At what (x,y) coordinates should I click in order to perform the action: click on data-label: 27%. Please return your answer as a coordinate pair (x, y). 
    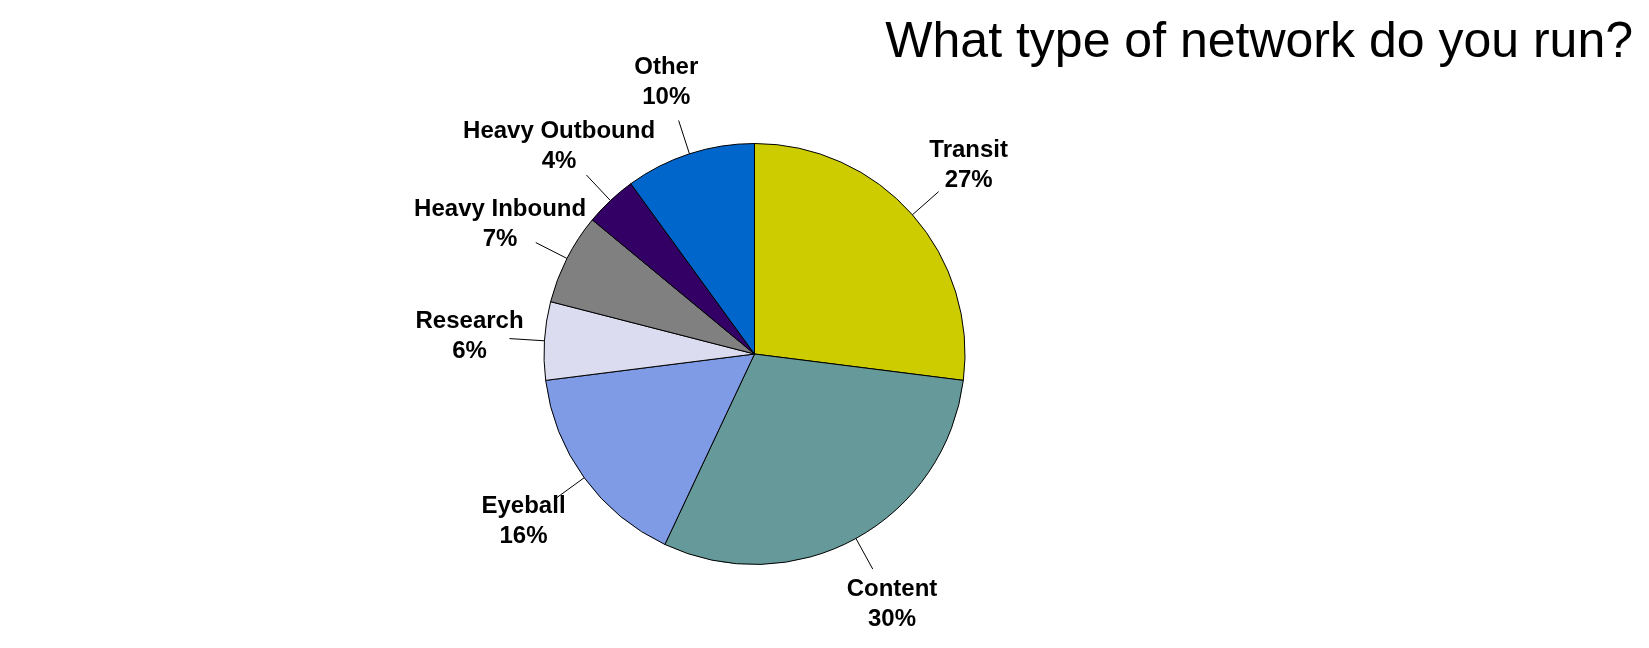
    Looking at the image, I should click on (968, 178).